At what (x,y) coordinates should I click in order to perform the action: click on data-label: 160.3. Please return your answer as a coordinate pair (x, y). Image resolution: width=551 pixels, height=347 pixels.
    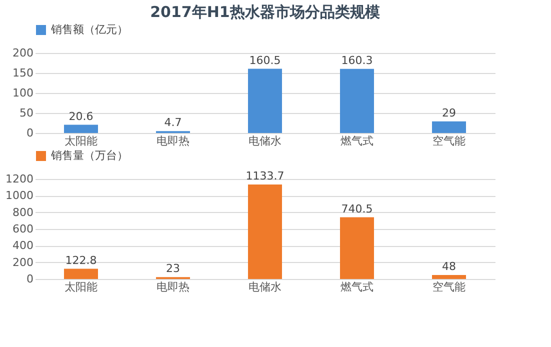
    Looking at the image, I should click on (357, 60).